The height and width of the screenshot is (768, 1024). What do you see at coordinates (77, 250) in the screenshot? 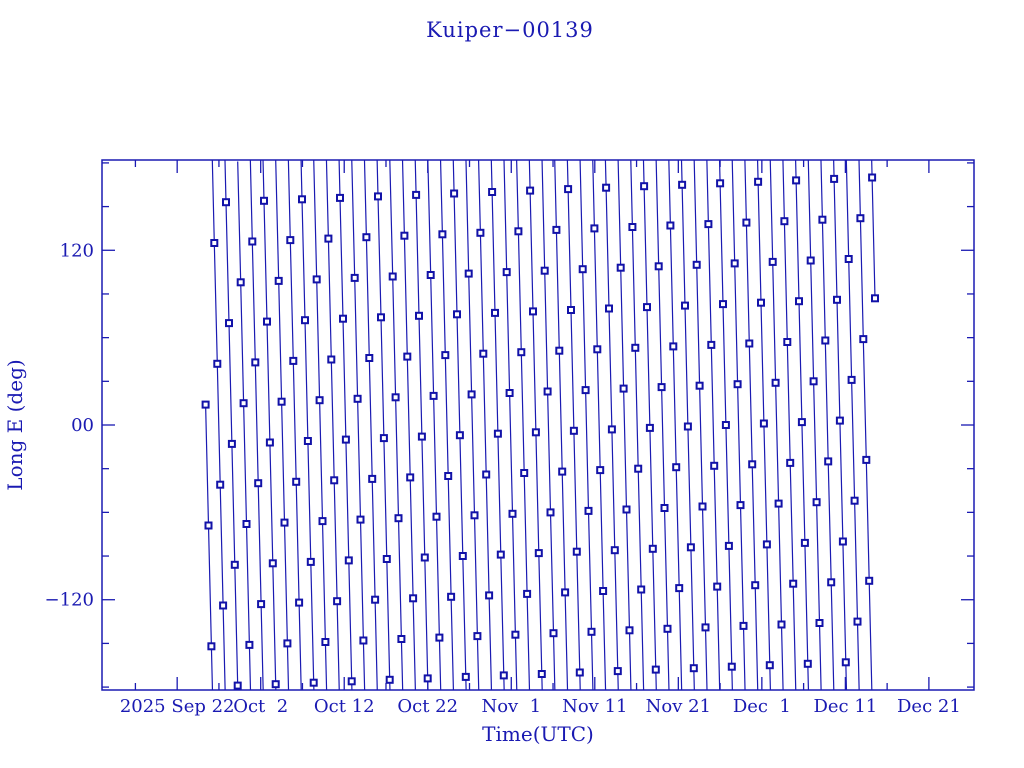
I see `y-tick-label: 120` at bounding box center [77, 250].